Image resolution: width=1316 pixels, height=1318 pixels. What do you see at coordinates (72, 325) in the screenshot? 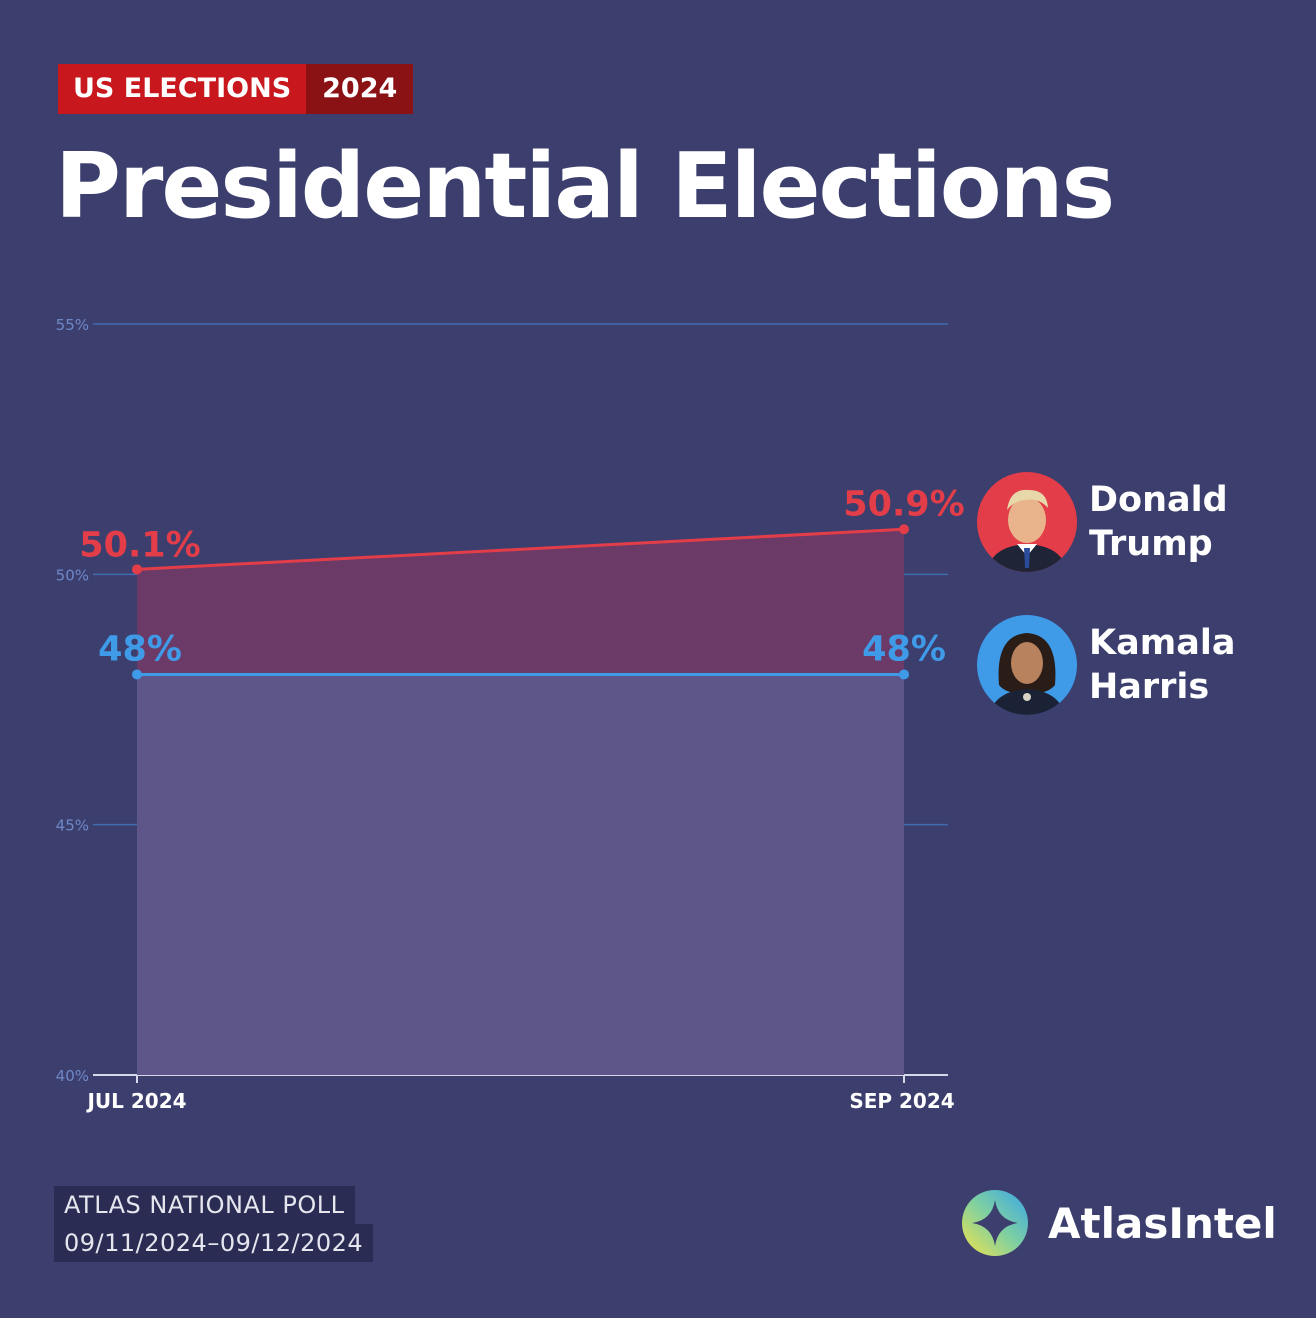
I see `y-tick-label: 55%` at bounding box center [72, 325].